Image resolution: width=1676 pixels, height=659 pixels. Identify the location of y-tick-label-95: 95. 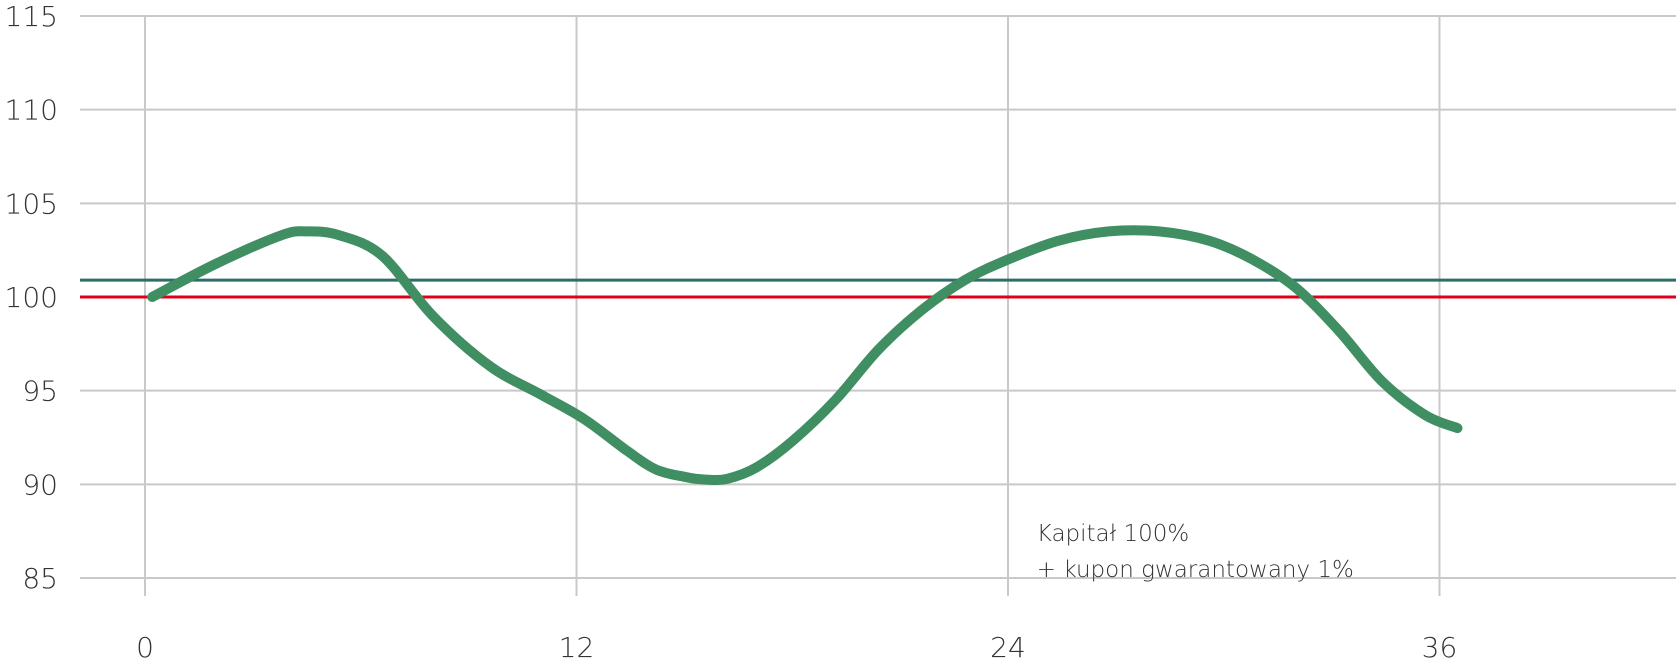
(40, 391).